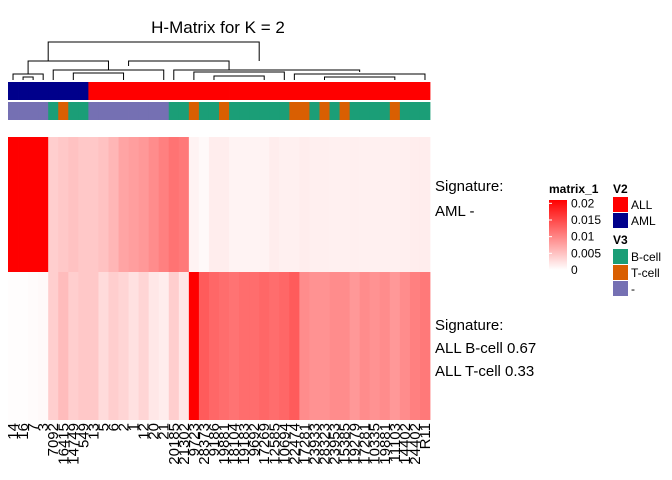 The image size is (672, 480). I want to click on column-label: 13, so click(93, 431).